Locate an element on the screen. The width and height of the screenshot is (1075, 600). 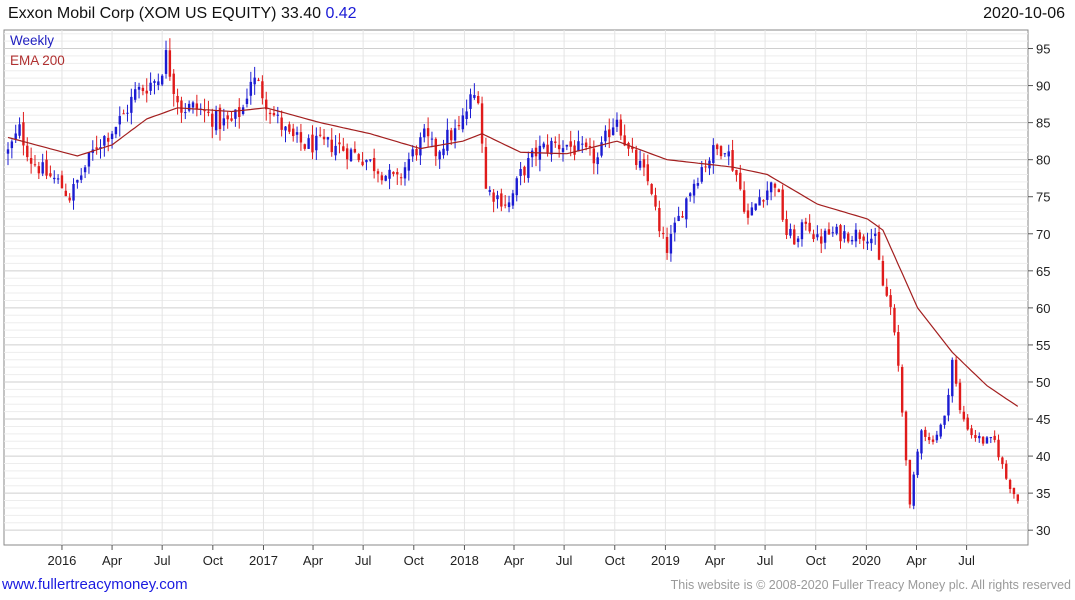
x-tick-label: 2016 is located at coordinates (61, 560).